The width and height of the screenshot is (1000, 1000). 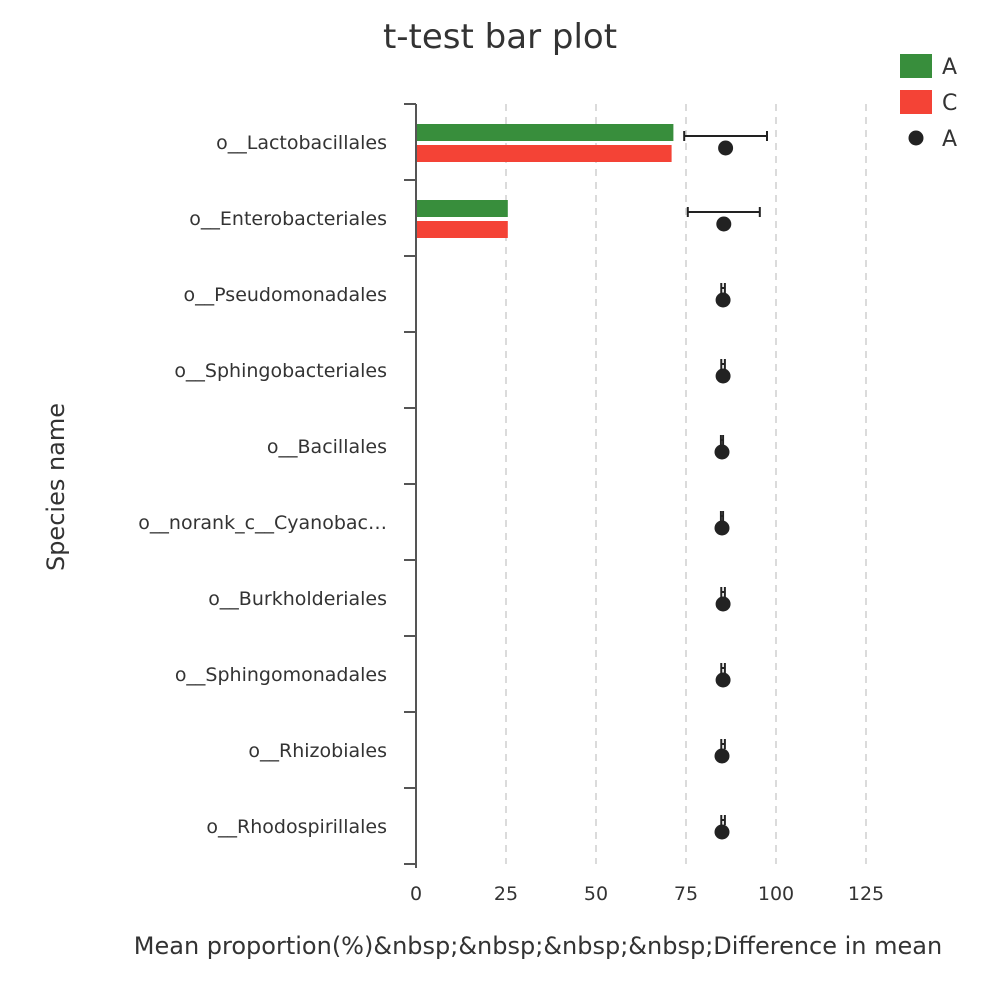 I want to click on y-axis-label: Species name, so click(x=56, y=487).